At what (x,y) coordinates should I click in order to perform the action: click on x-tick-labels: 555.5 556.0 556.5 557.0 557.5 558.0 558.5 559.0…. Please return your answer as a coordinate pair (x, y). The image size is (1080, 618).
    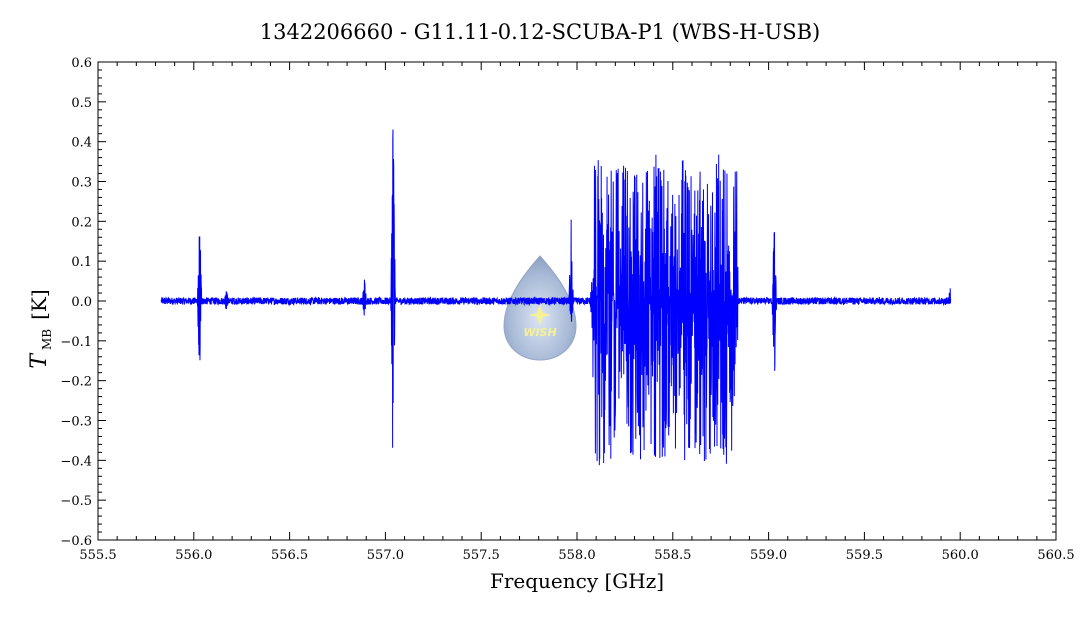
    Looking at the image, I should click on (576, 555).